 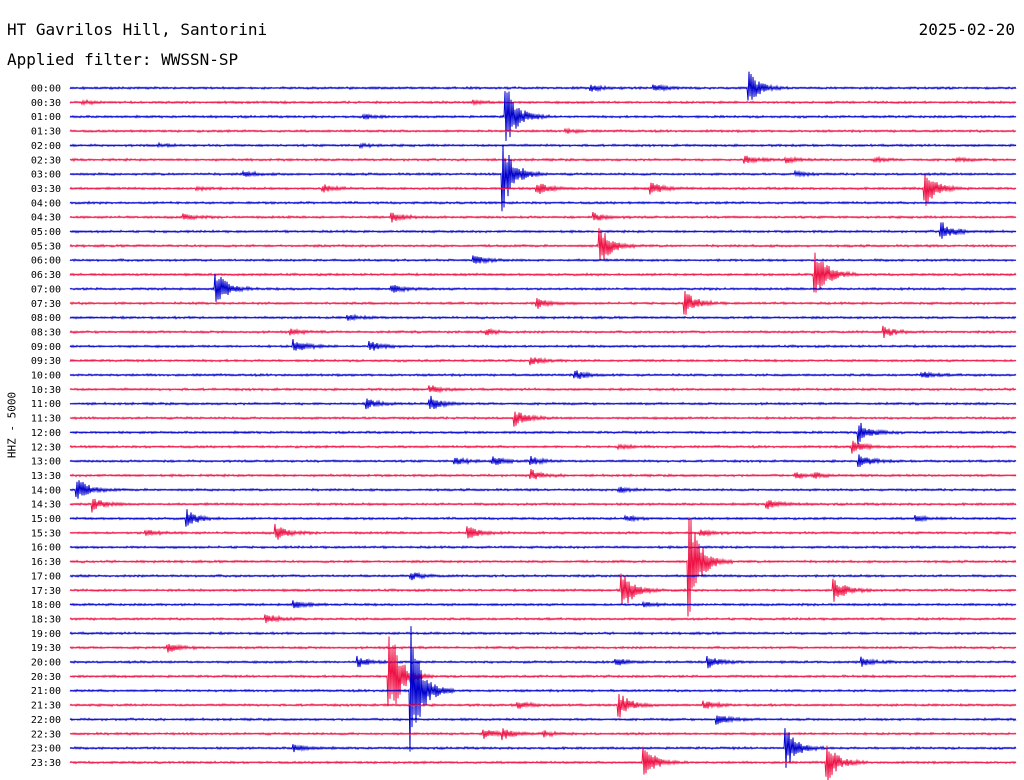 I want to click on time-label: 11:30, so click(x=46, y=419).